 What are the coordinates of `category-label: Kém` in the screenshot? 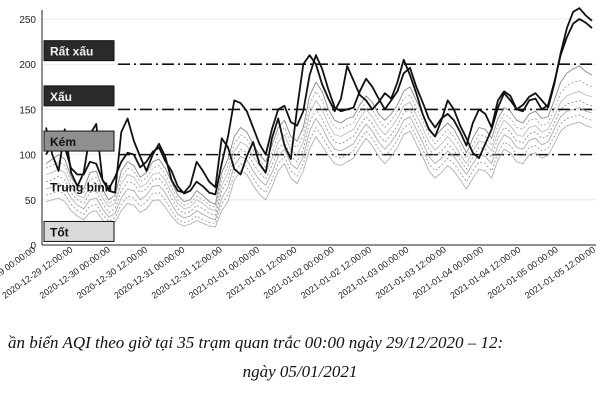 It's located at (63, 142).